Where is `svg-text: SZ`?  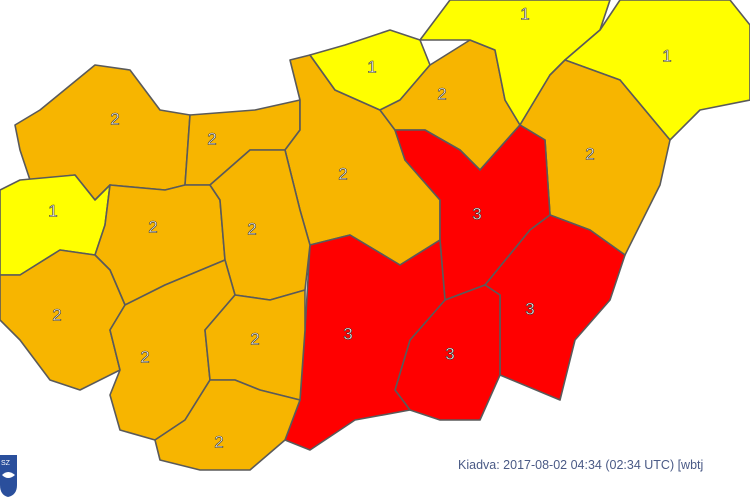 svg-text: SZ is located at coordinates (6, 463).